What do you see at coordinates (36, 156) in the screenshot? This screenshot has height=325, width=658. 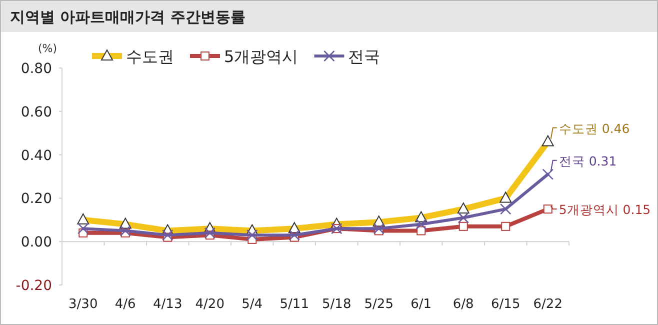 I see `y-tick-label: 0.40` at bounding box center [36, 156].